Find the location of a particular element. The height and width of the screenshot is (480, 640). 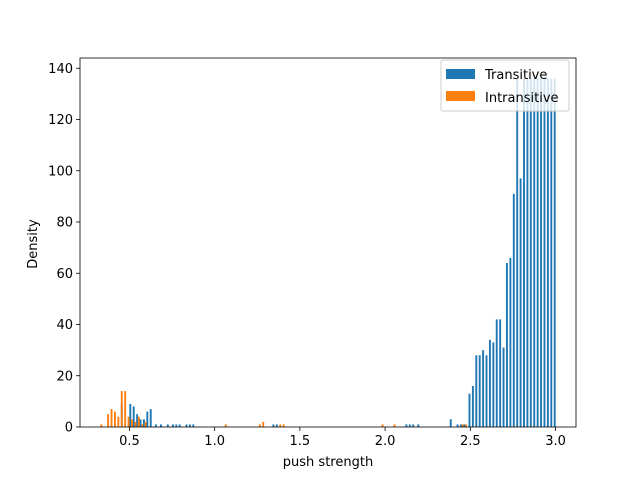

x-tick-label: 0.5 is located at coordinates (129, 441).